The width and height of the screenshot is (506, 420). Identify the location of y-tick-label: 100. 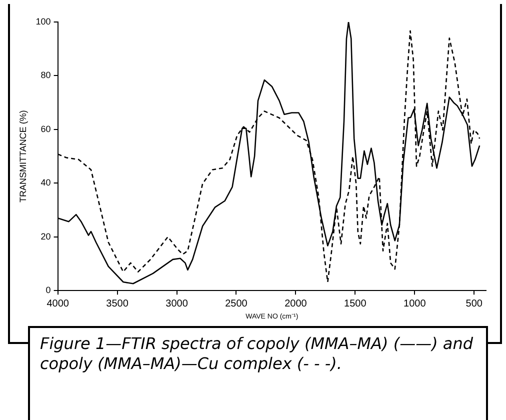
(43, 21).